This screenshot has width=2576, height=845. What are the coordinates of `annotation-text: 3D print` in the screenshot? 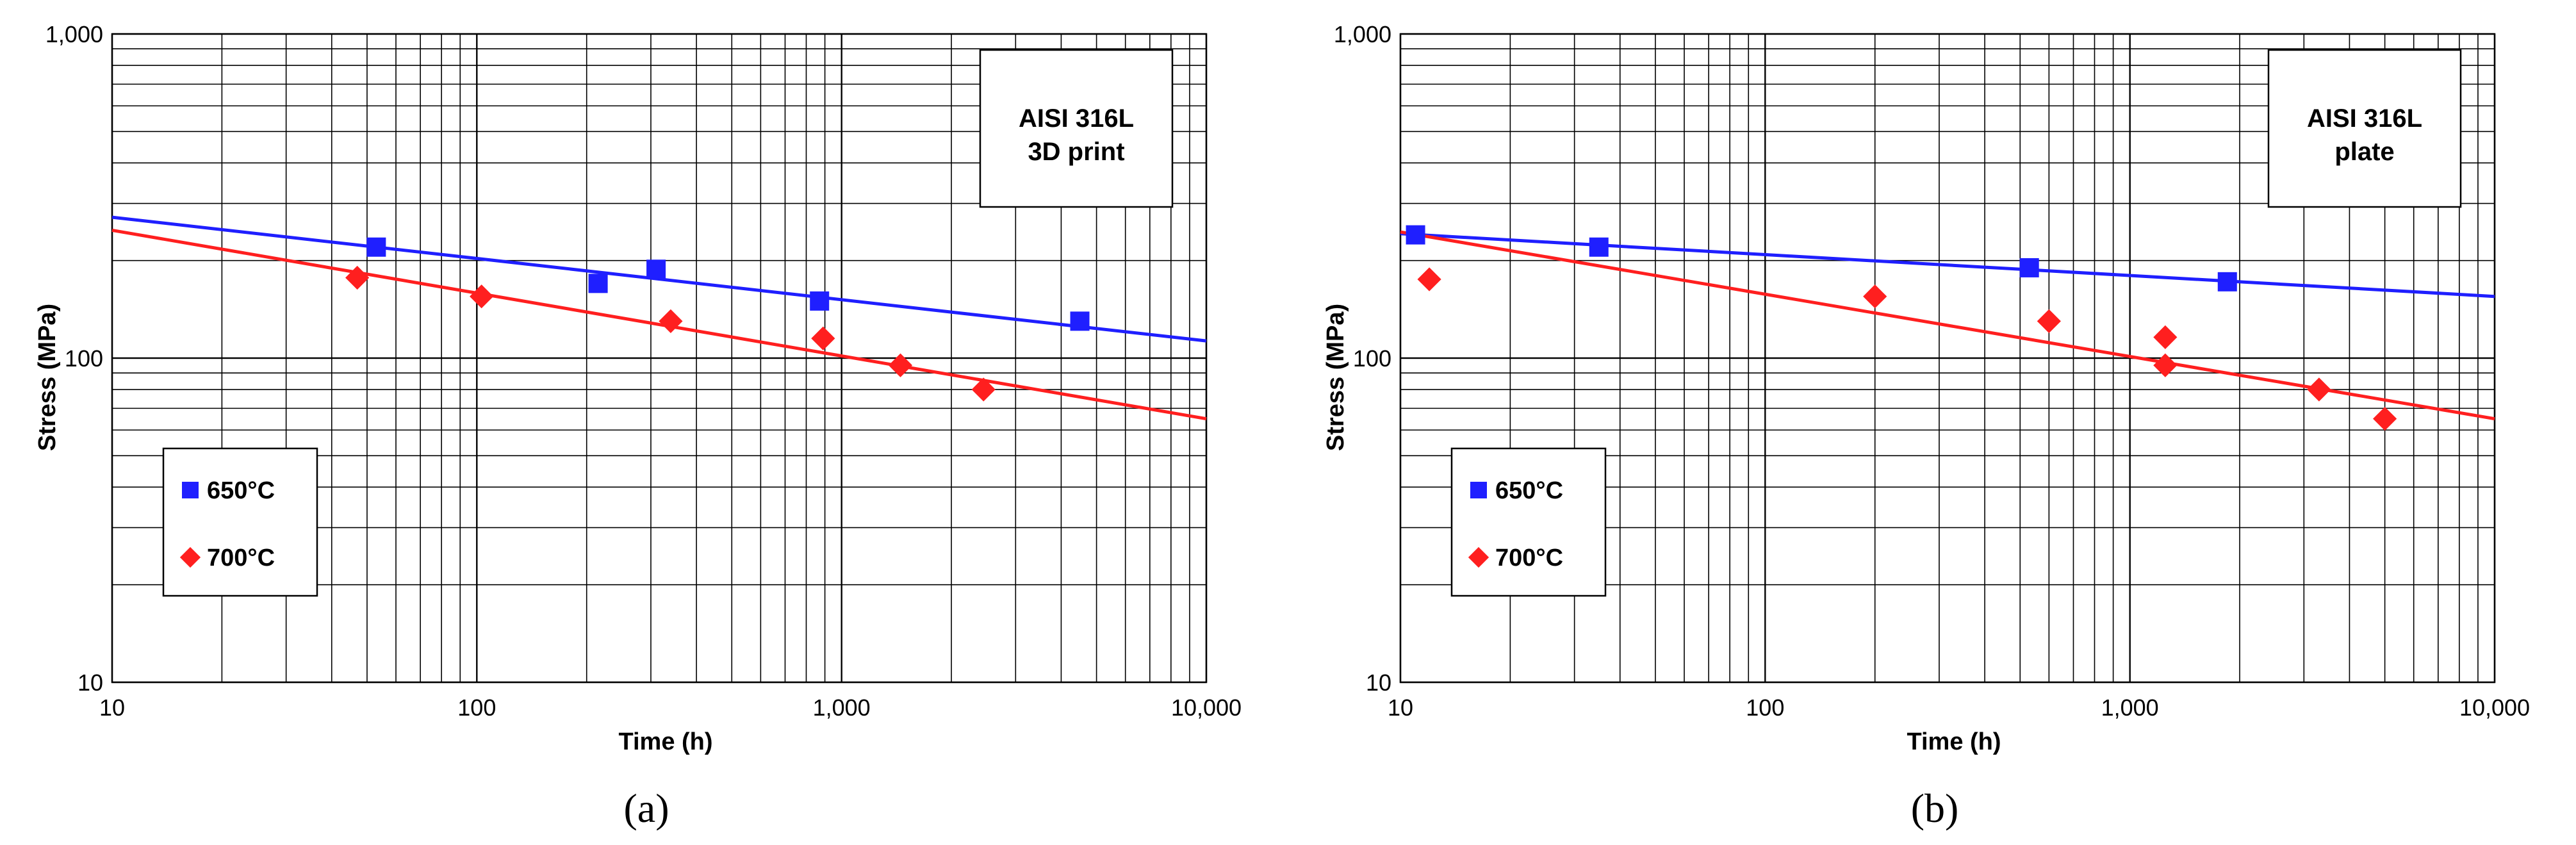 It's located at (1076, 152).